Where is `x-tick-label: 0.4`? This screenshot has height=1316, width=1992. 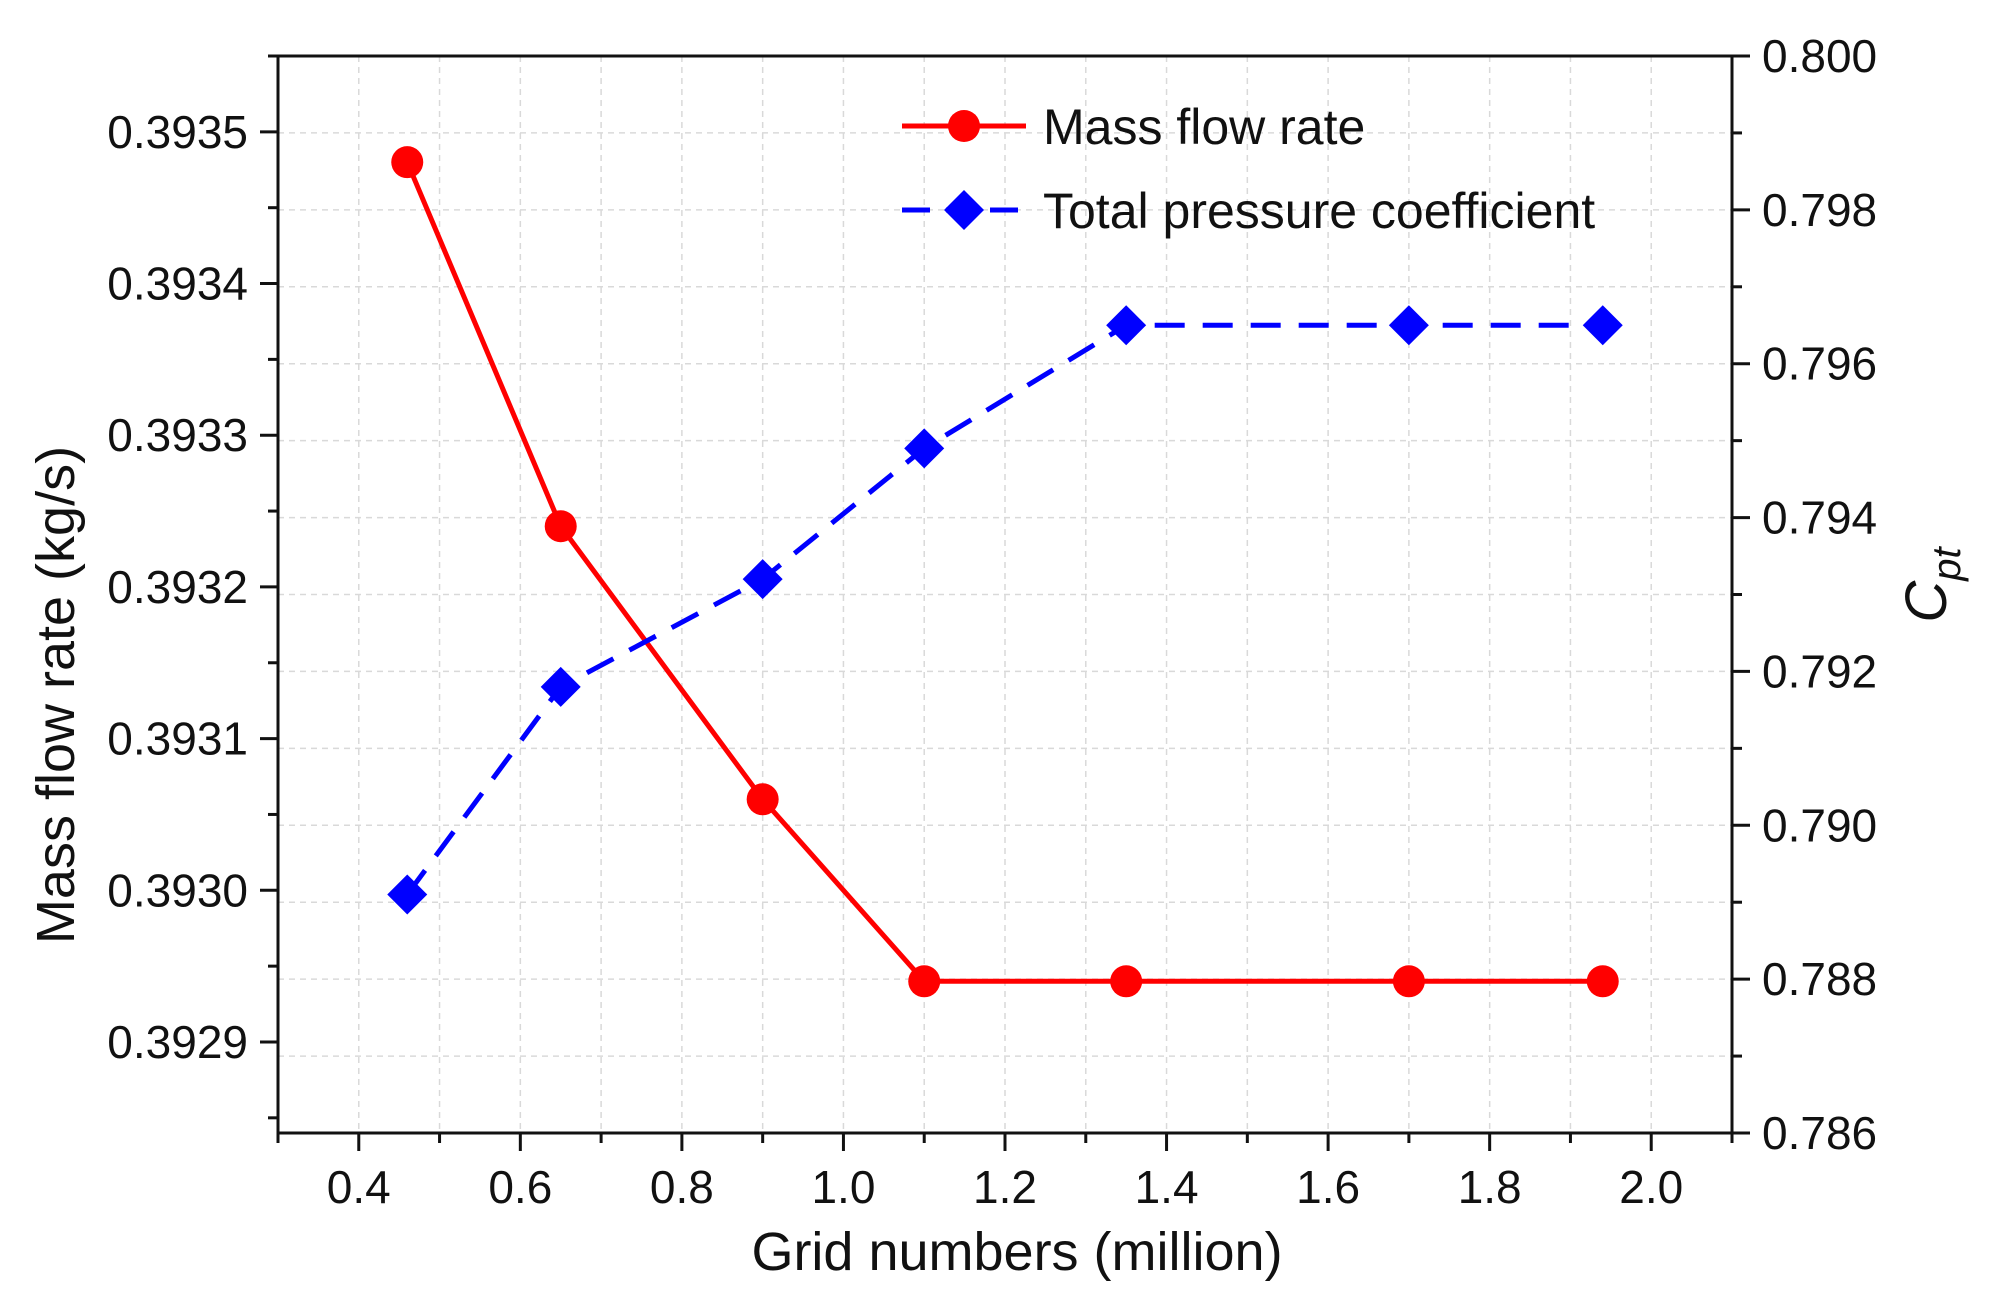 x-tick-label: 0.4 is located at coordinates (359, 1187).